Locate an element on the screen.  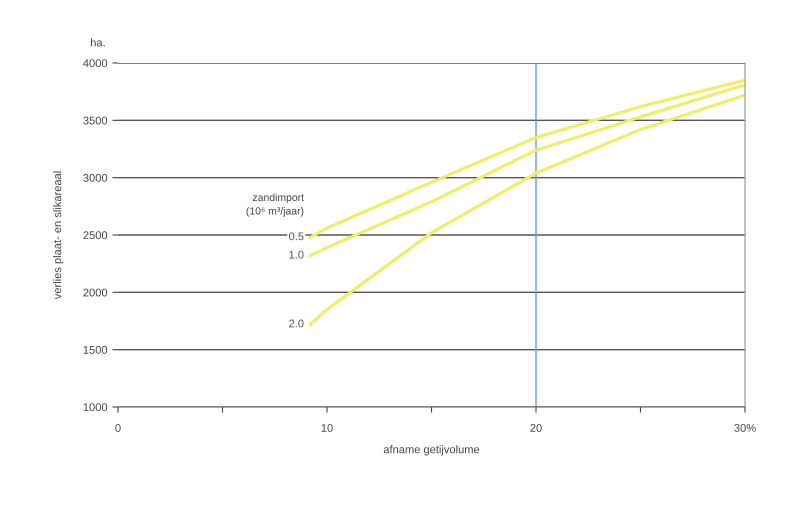
y-axis-title: verlies plaat- en slikareaal is located at coordinates (58, 236).